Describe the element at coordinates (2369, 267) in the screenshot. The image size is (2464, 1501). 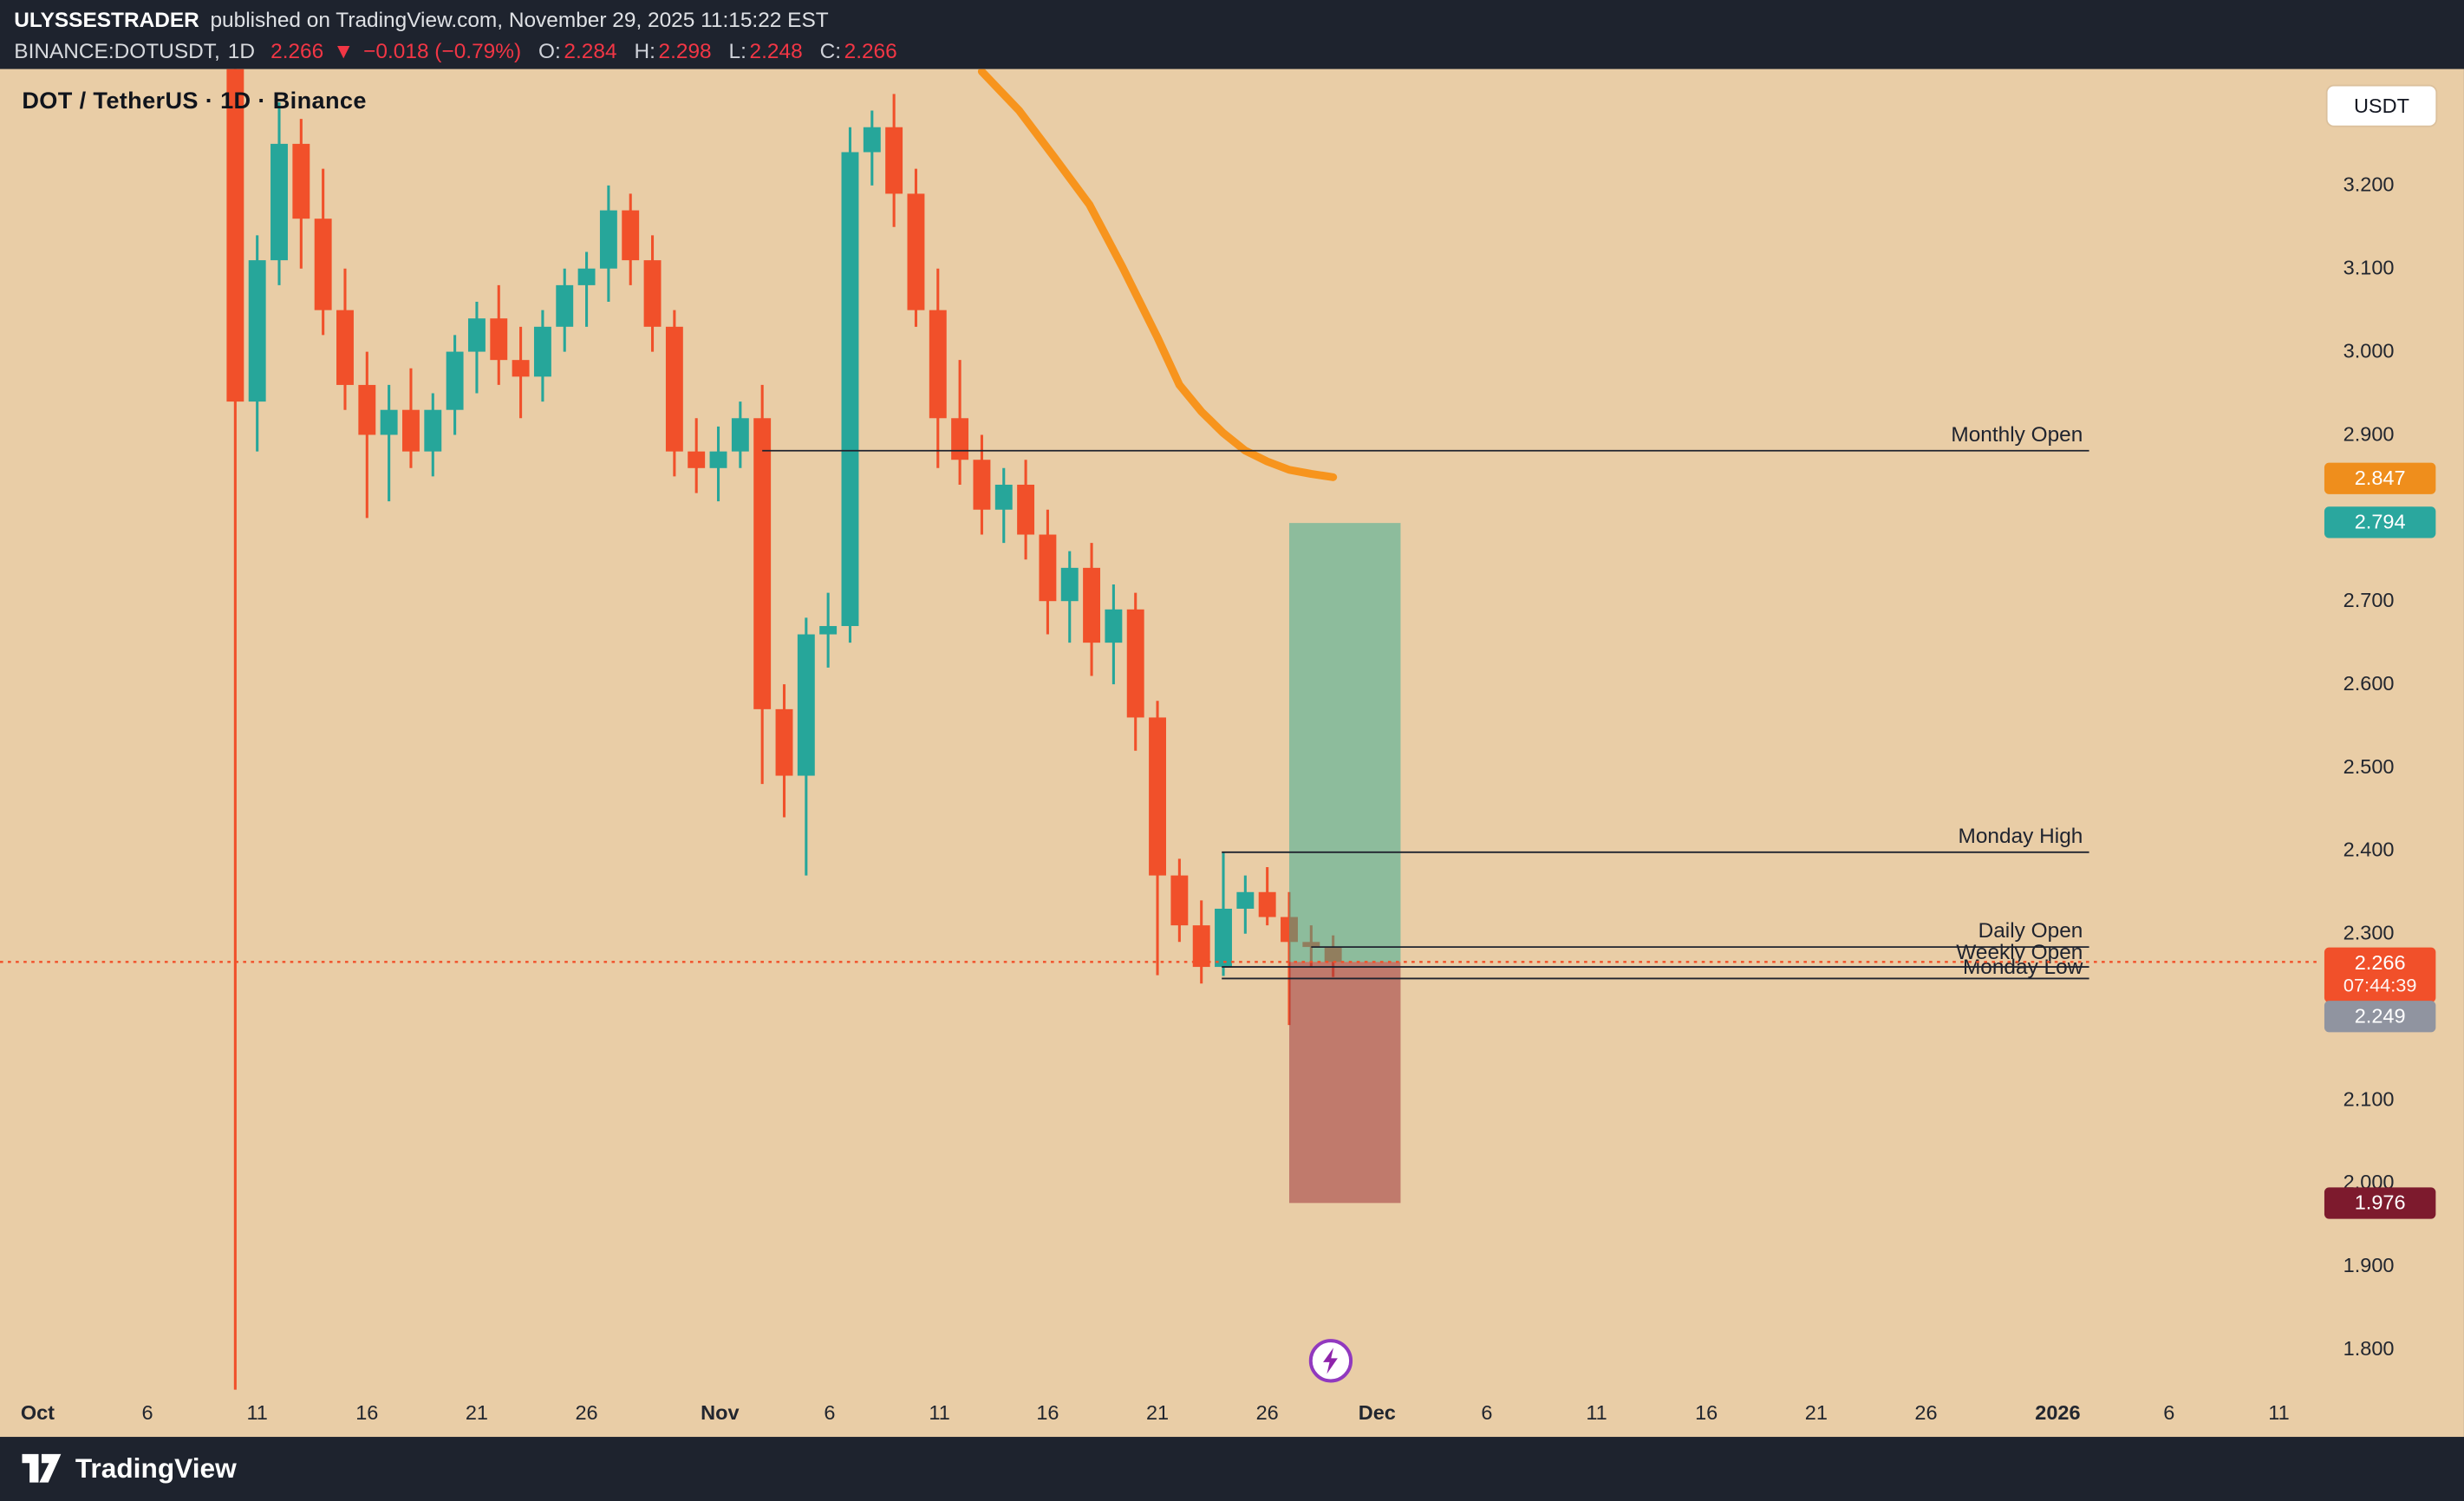
I see `price-axis-label: 3.100` at that location.